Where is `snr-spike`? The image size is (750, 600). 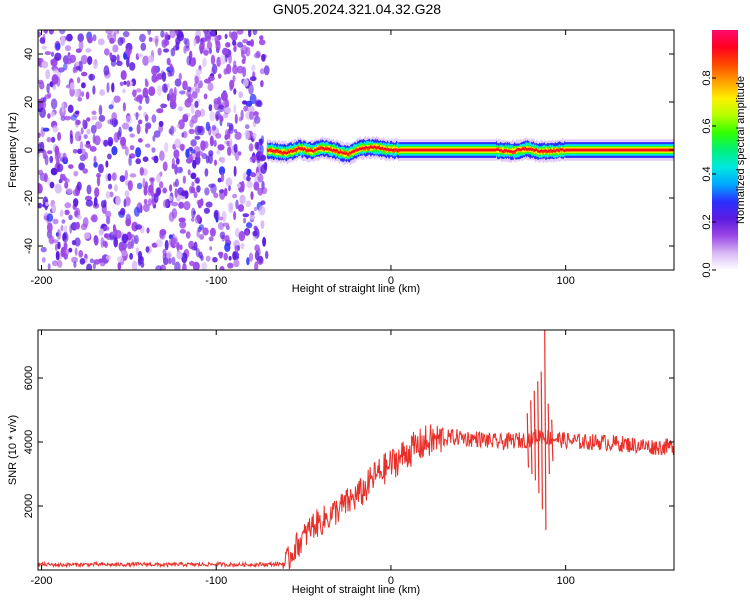
snr-spike is located at coordinates (531, 437).